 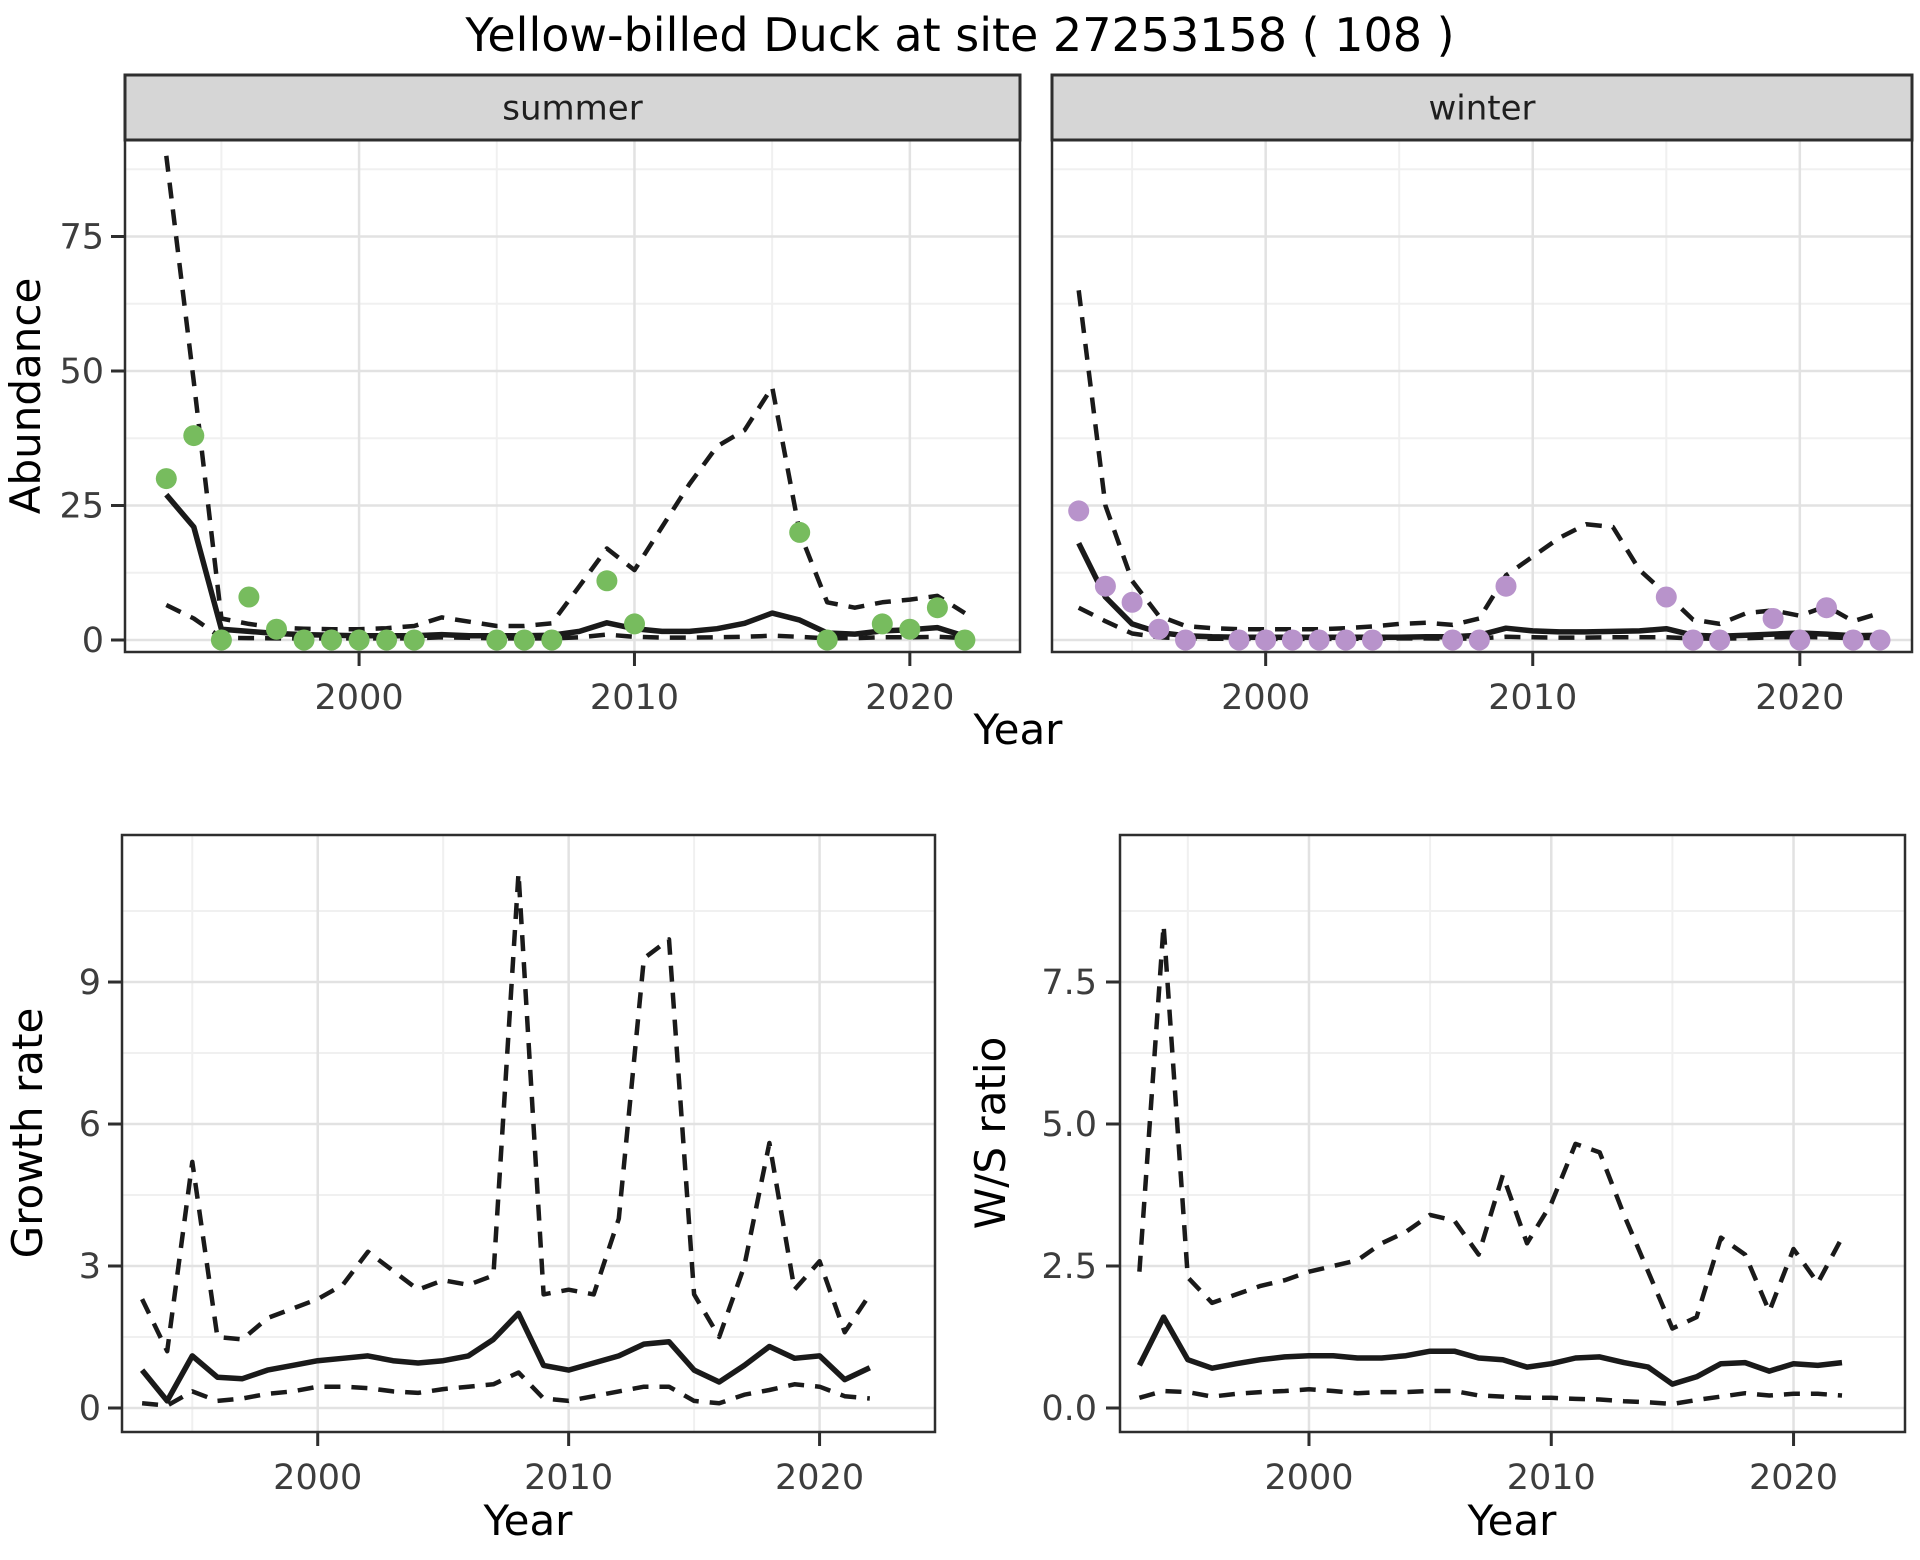 What do you see at coordinates (81, 238) in the screenshot?
I see `abundance-summer-y-tick-label: 75` at bounding box center [81, 238].